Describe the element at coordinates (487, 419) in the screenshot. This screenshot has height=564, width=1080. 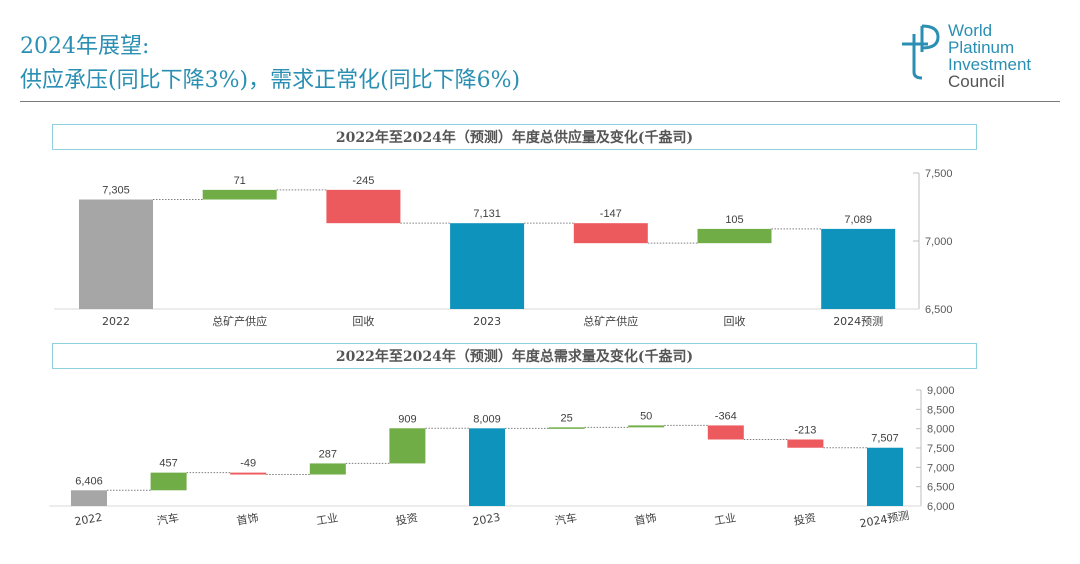
I see `demand-value-label: 8,009` at that location.